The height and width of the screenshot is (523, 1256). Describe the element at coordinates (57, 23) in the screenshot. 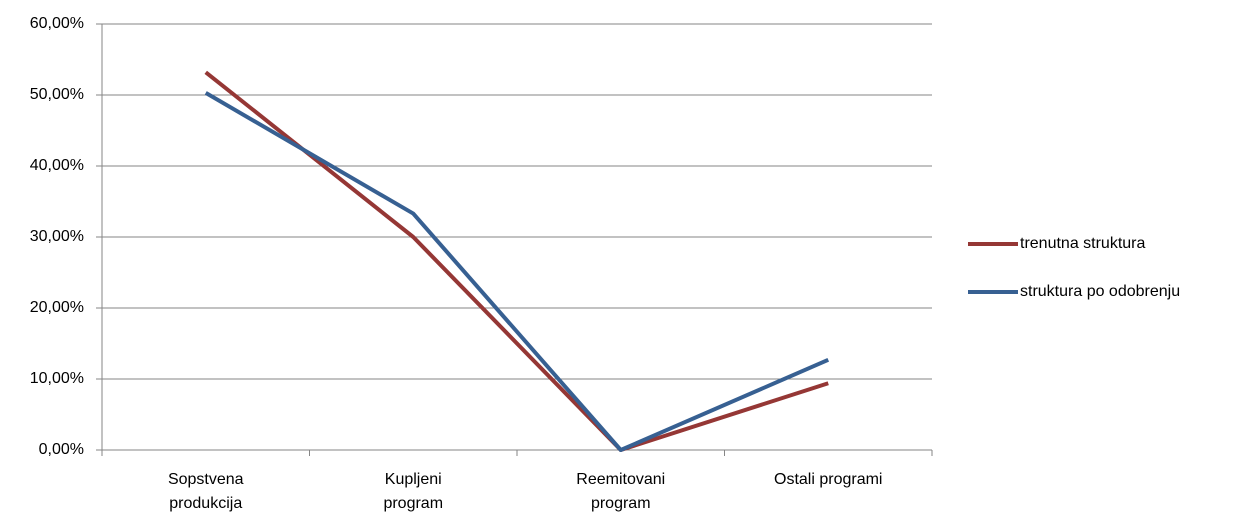

I see `y-tick-label: 60,00%` at that location.